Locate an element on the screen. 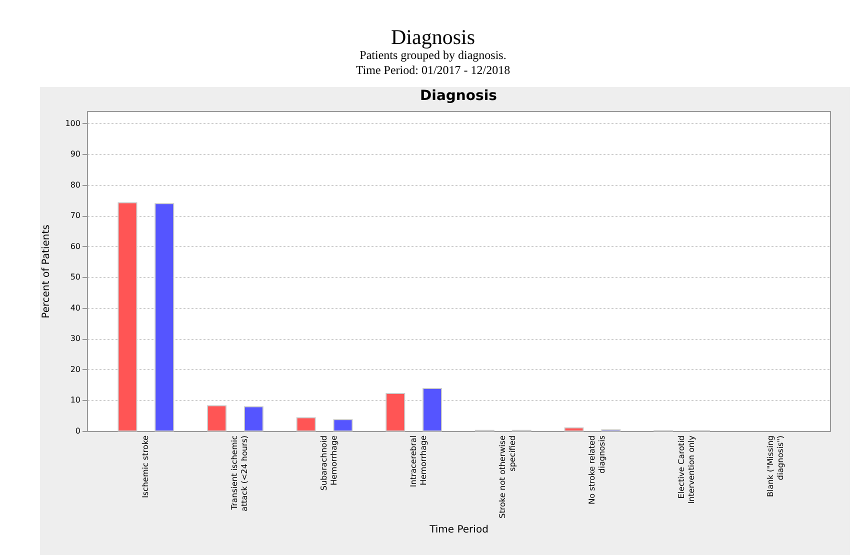 This screenshot has height=555, width=866. x-tick-label: Transient ischemic attack (<24 hours) is located at coordinates (240, 474).